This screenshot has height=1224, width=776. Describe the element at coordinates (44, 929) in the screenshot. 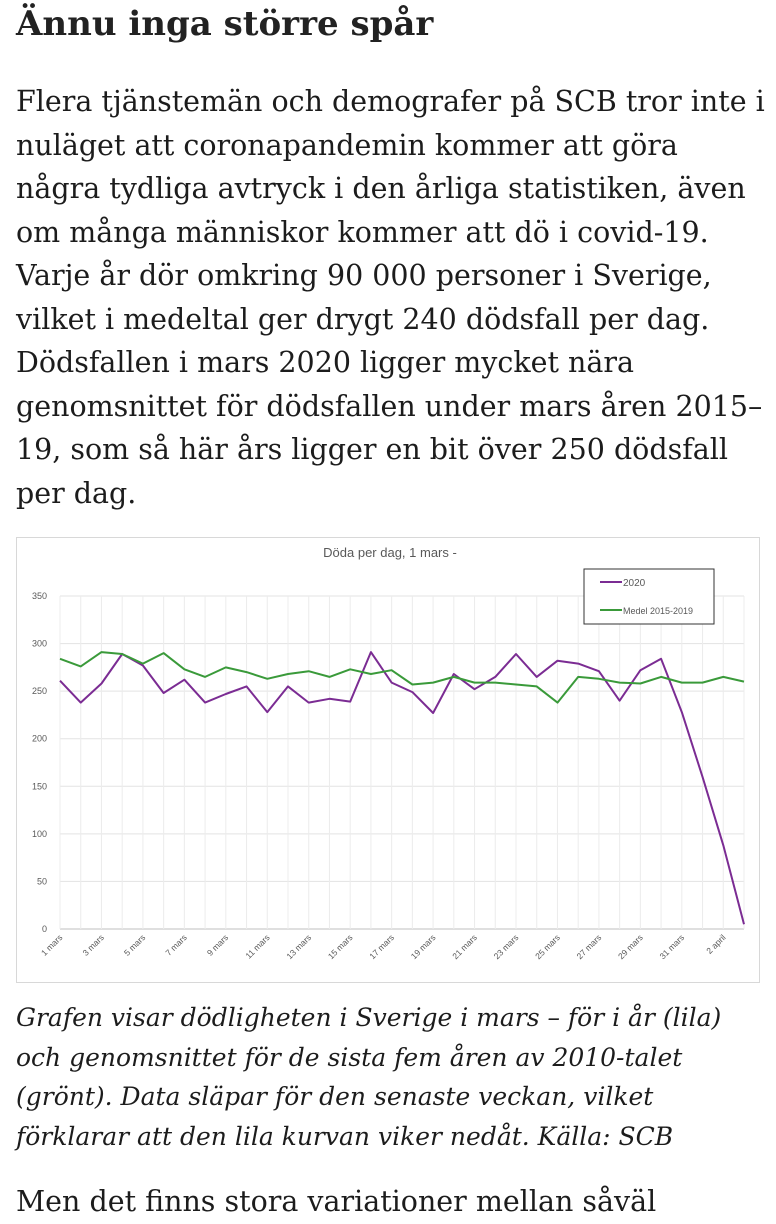

I see `y-tick-label: 0` at that location.